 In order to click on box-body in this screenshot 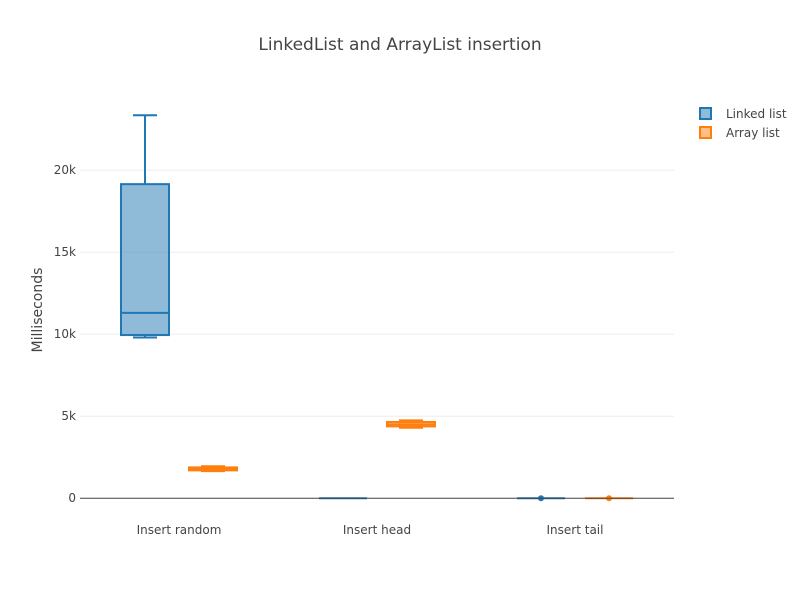, I will do `click(145, 260)`.